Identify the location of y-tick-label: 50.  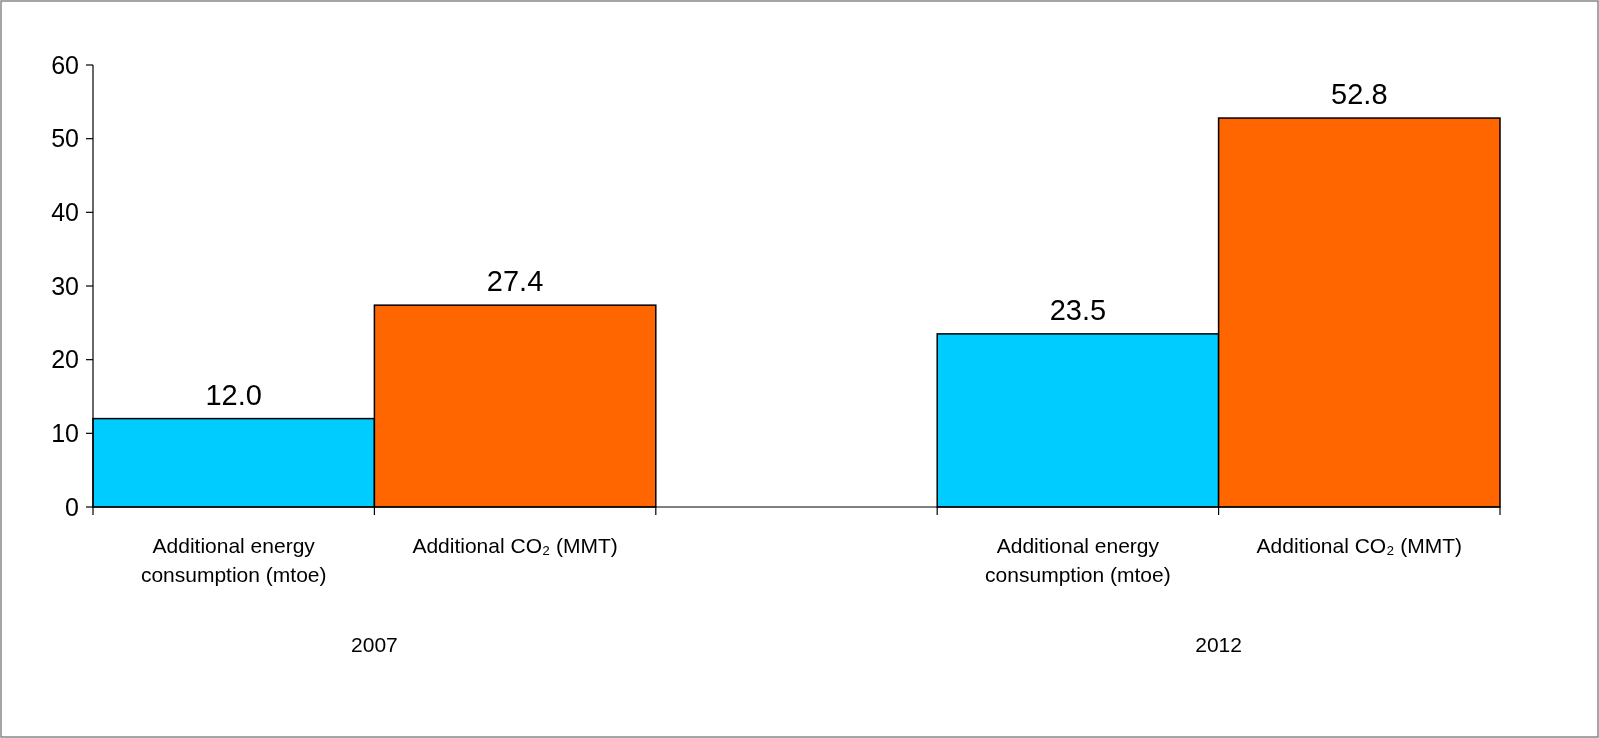
(65, 138).